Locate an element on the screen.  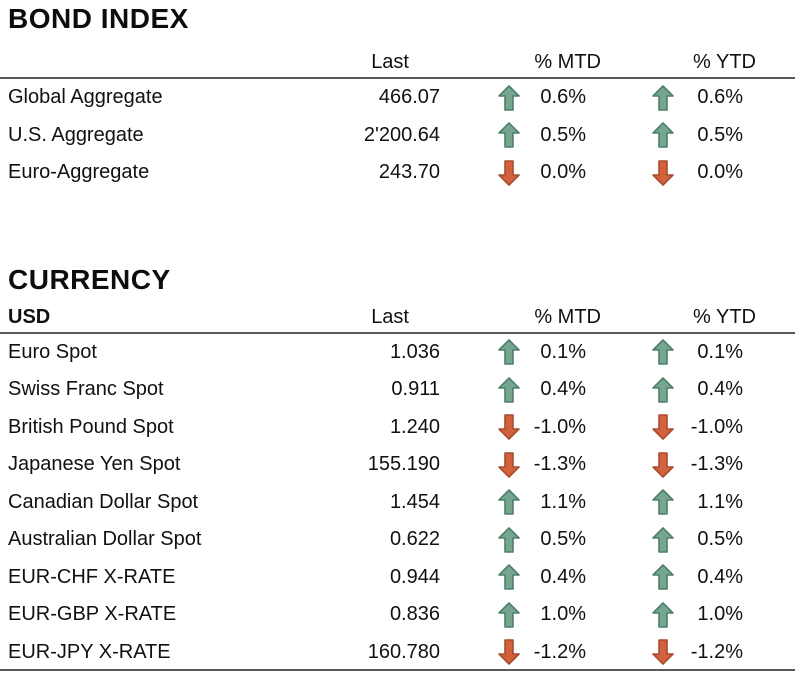
instrument-name: EUR-JPY X-RATE is located at coordinates (89, 651).